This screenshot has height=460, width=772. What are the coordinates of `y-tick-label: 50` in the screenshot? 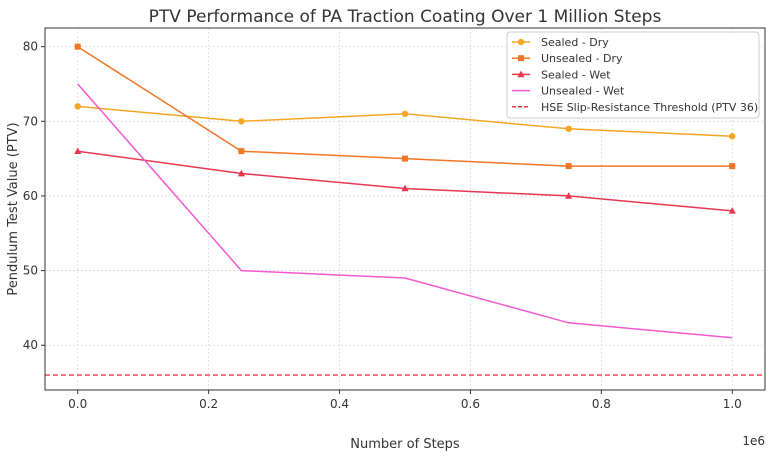 It's located at (30, 271).